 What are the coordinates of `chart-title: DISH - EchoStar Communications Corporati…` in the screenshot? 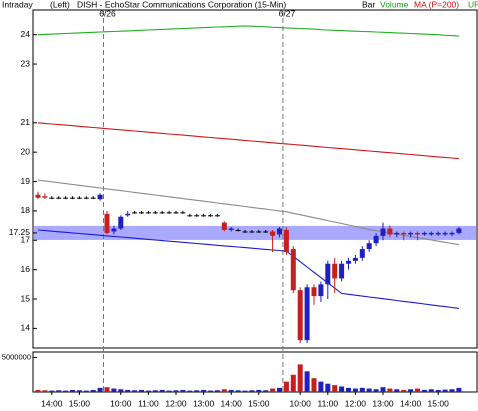 It's located at (181, 4).